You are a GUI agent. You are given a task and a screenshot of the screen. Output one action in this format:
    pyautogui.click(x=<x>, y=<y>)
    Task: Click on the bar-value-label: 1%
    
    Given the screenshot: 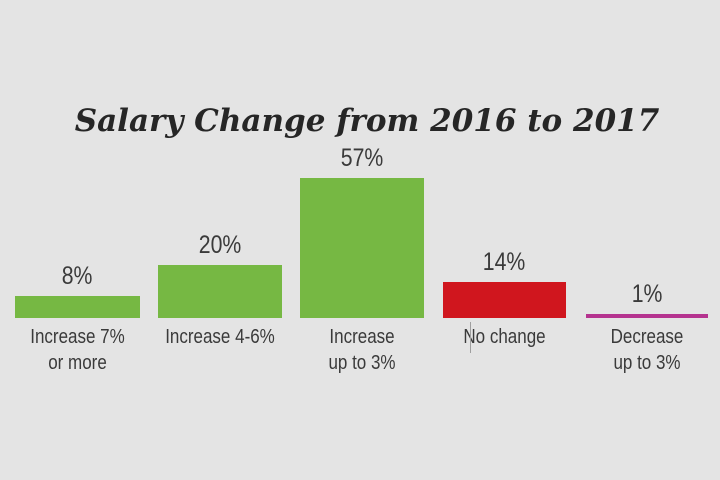 What is the action you would take?
    pyautogui.click(x=647, y=294)
    